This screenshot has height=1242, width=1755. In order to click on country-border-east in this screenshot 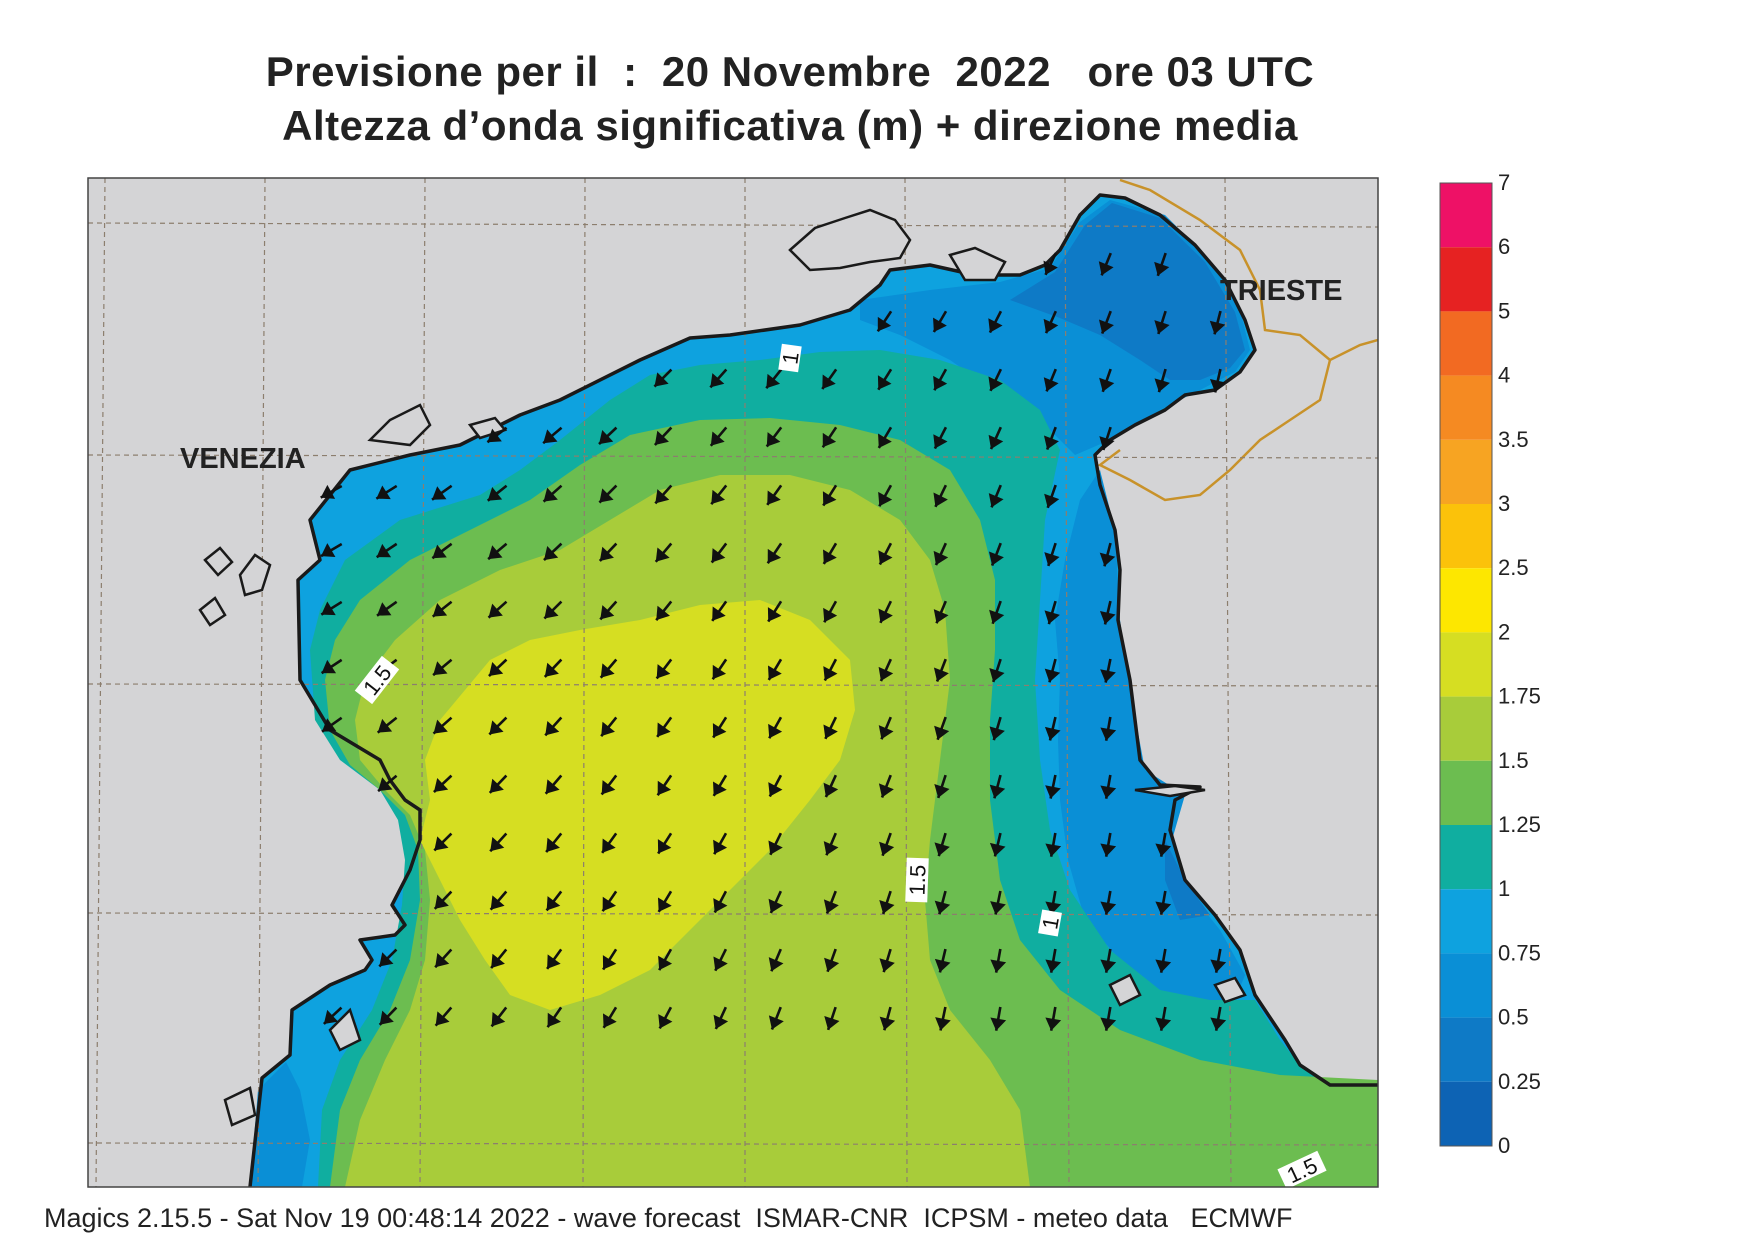, I will do `click(1353, 350)`.